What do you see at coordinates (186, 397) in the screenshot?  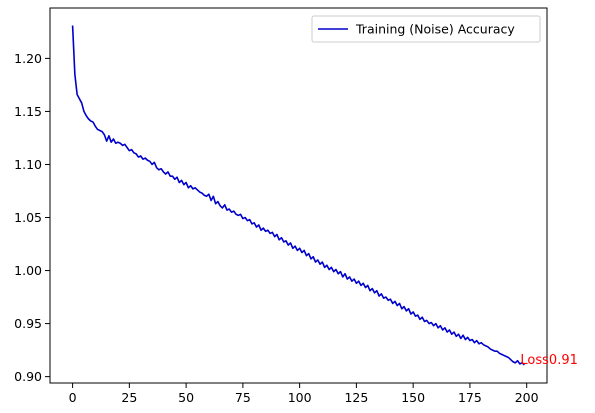 I see `x-tick-label: 50` at bounding box center [186, 397].